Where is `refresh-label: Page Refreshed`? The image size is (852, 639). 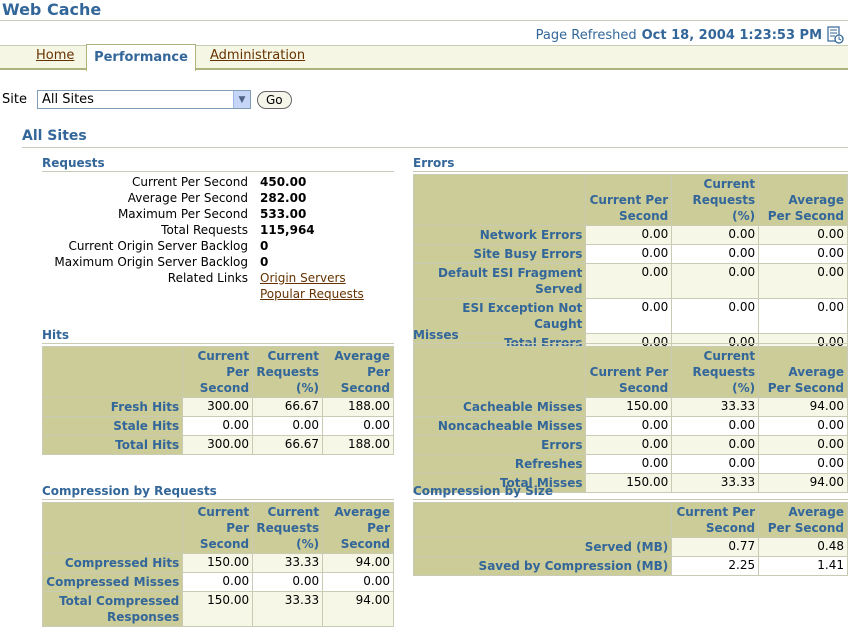 refresh-label: Page Refreshed is located at coordinates (586, 35).